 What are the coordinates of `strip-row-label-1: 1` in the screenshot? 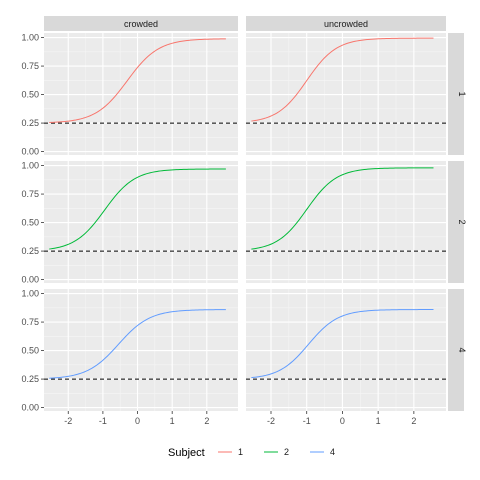 It's located at (462, 93).